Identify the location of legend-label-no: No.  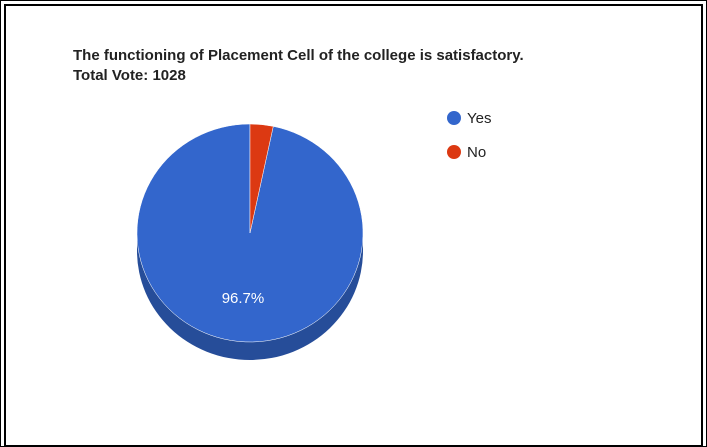
(476, 152).